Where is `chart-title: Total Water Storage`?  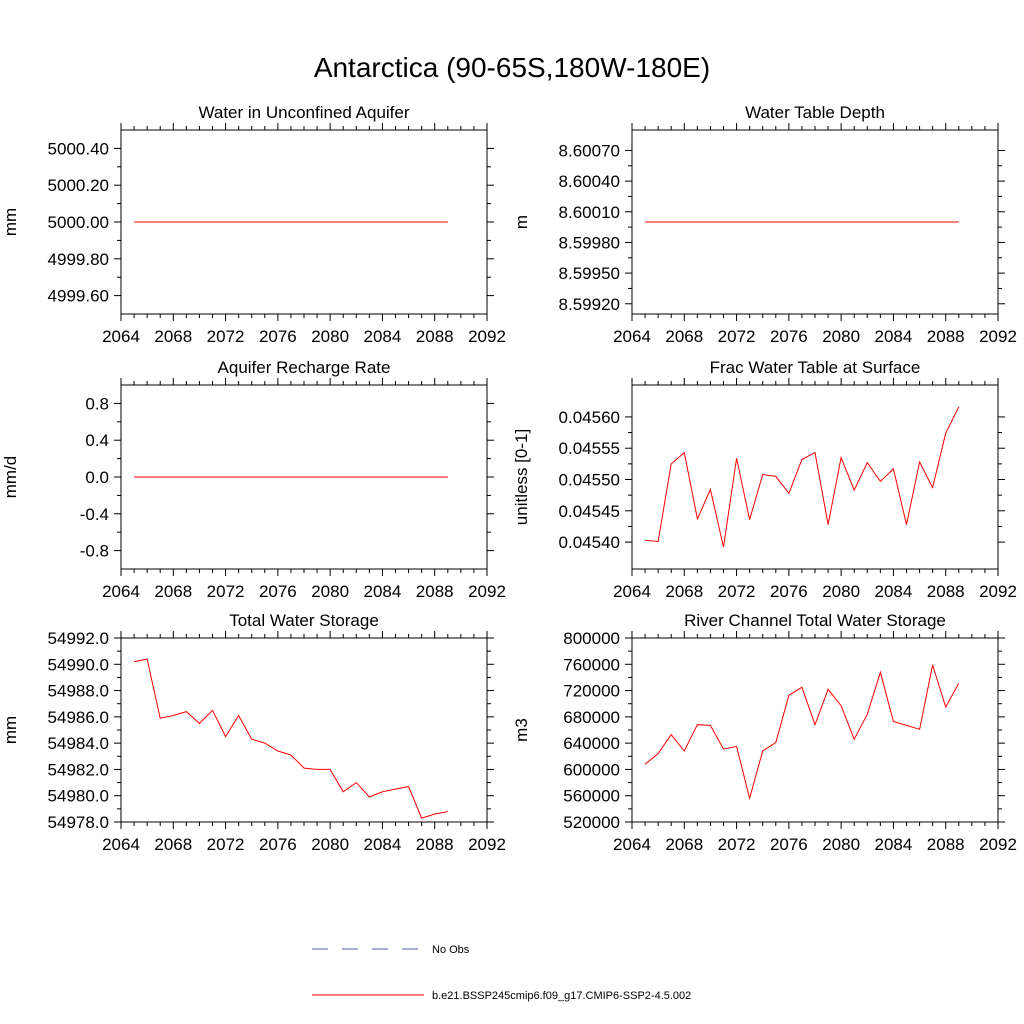
chart-title: Total Water Storage is located at coordinates (304, 620).